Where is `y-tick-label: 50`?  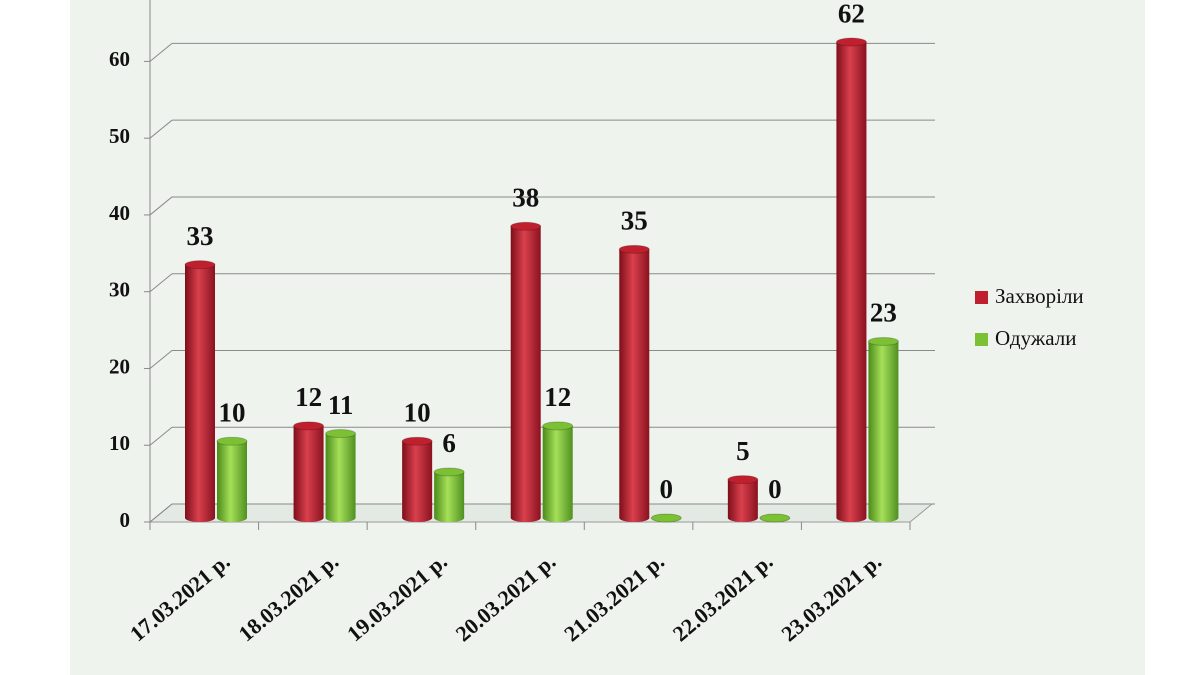 y-tick-label: 50 is located at coordinates (119, 136).